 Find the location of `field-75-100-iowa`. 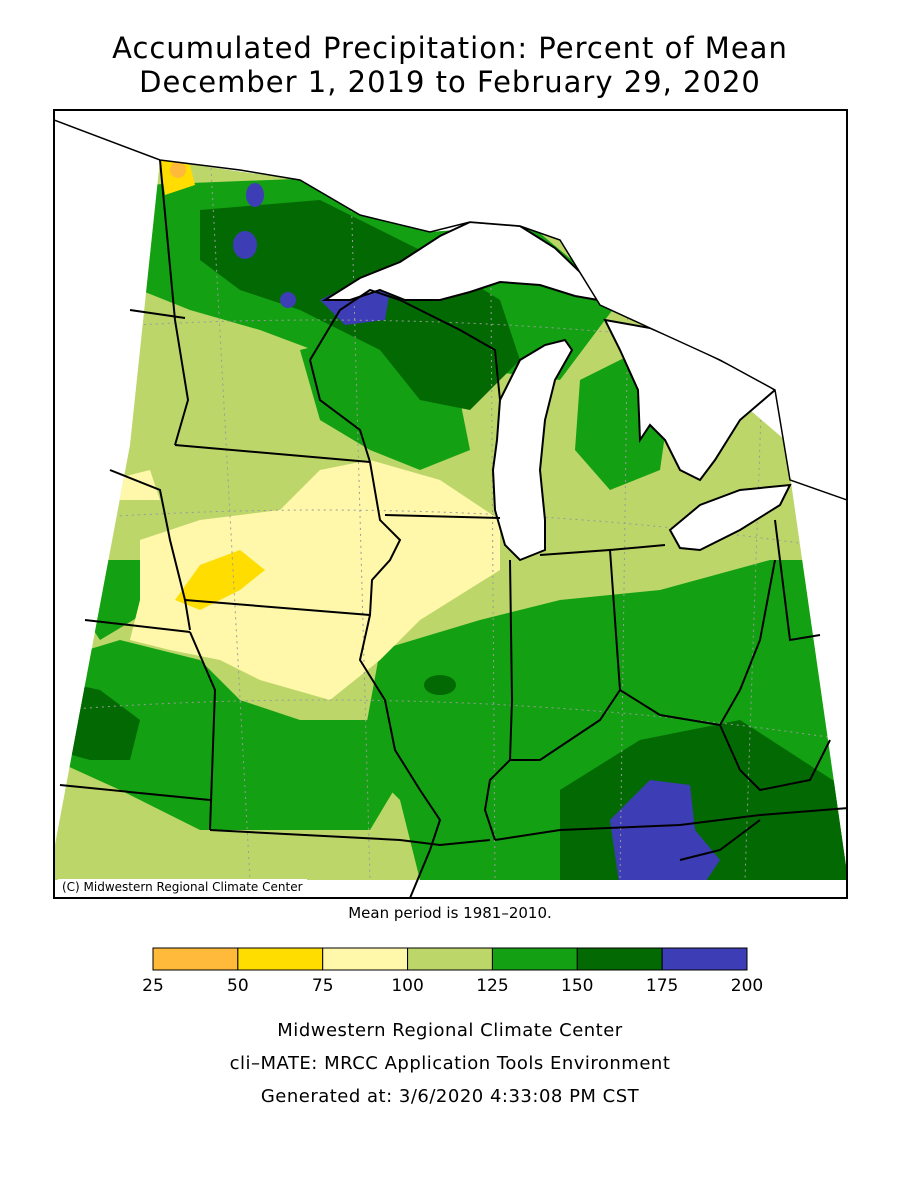

field-75-100-iowa is located at coordinates (315, 580).